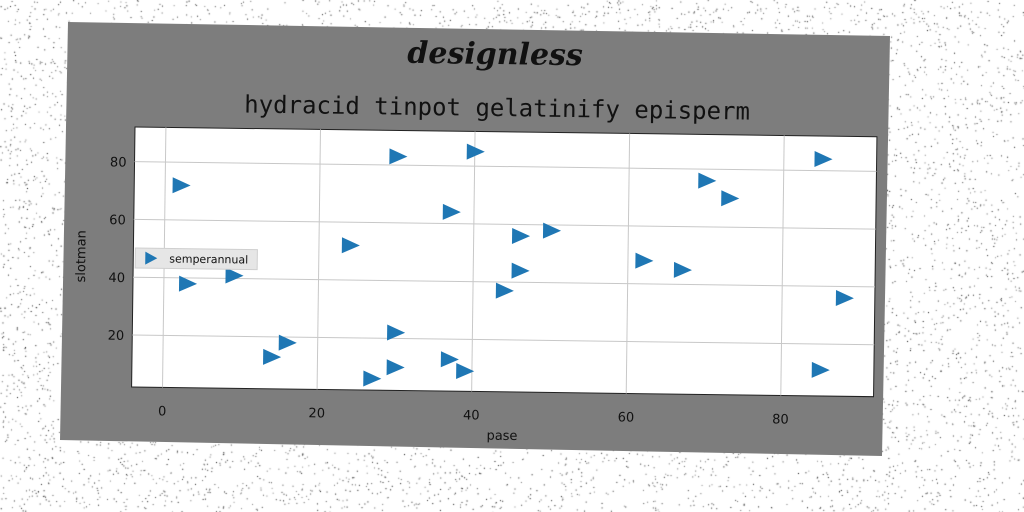 This screenshot has height=512, width=1024. Describe the element at coordinates (82, 256) in the screenshot. I see `y-axis-label: slotman` at that location.